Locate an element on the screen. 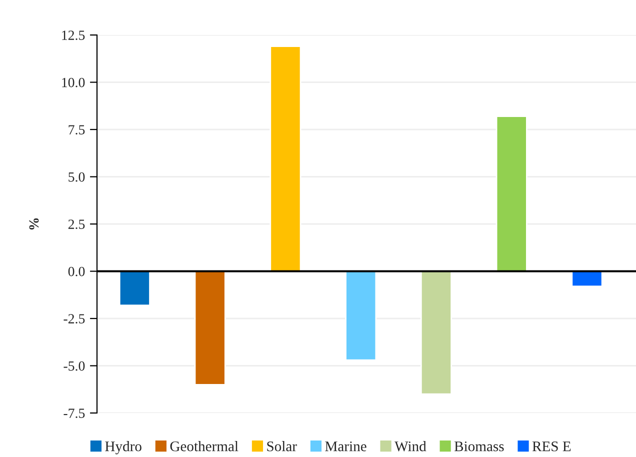  y-tick-label: -2.5 is located at coordinates (74, 319).